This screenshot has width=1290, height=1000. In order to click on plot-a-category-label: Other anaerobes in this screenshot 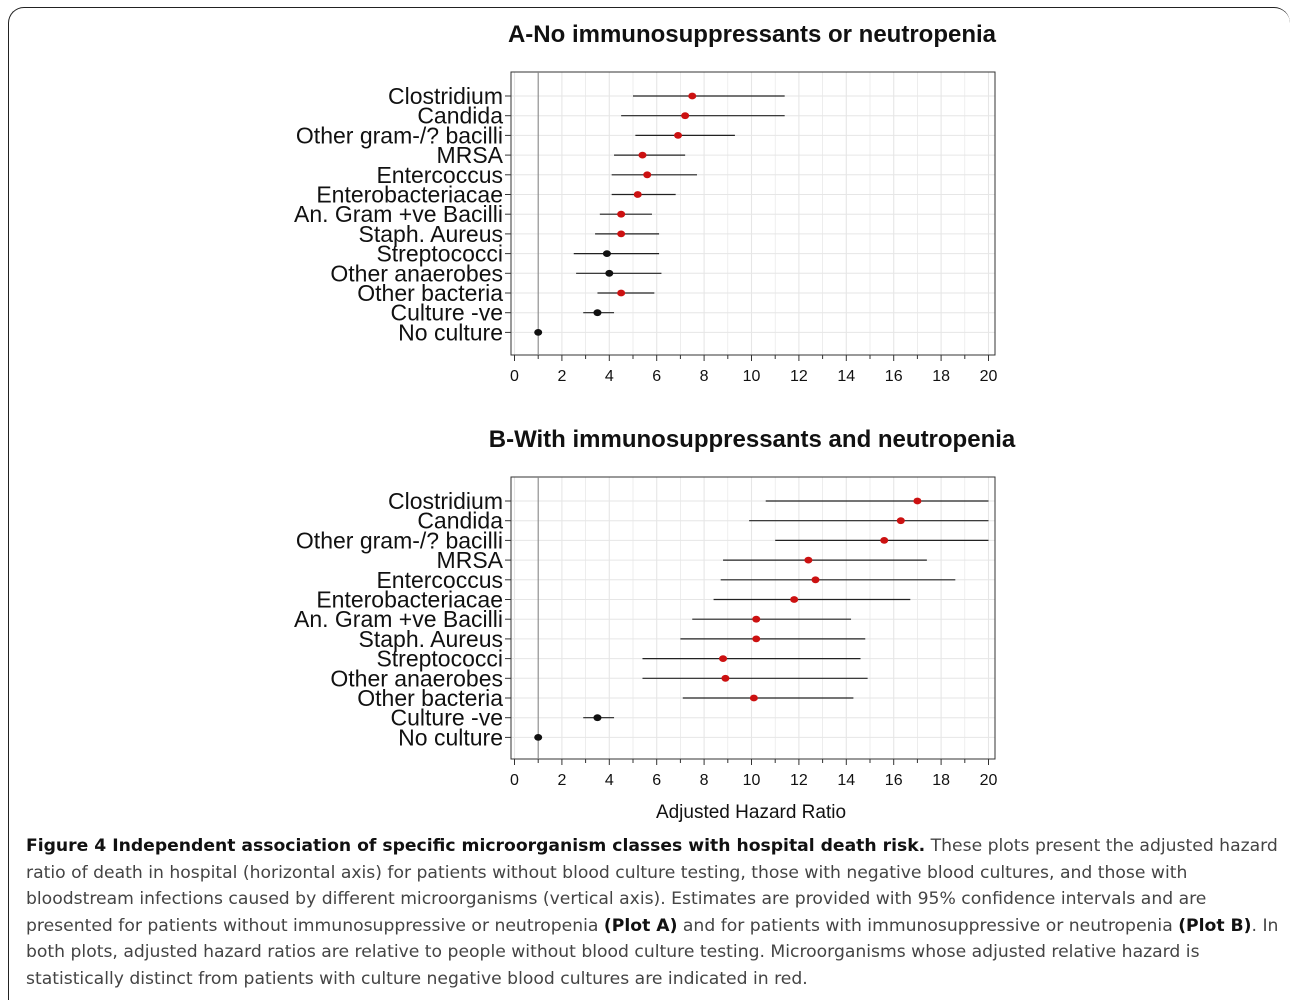, I will do `click(416, 273)`.